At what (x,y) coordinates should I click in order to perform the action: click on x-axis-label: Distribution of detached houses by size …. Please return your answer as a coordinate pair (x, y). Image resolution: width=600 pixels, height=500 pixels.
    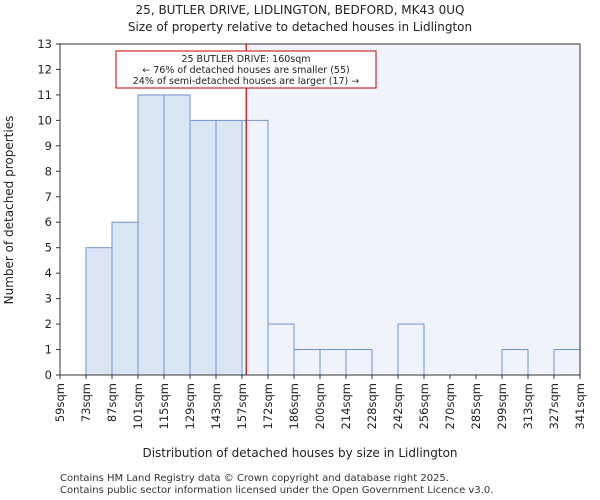
    Looking at the image, I should click on (299, 453).